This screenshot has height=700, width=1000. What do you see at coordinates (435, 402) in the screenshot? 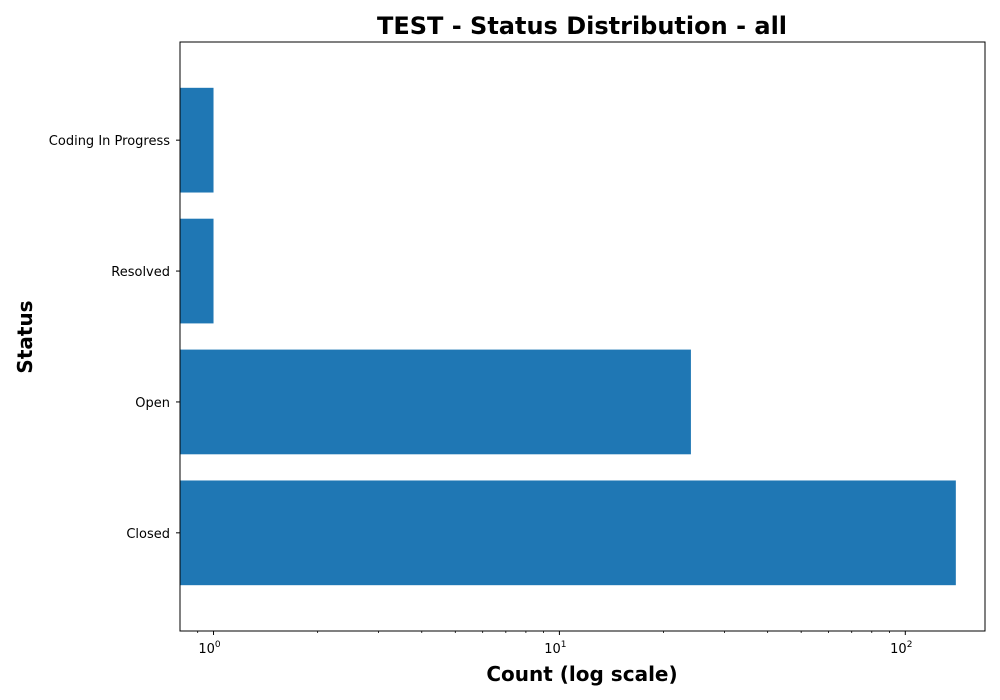
I see `bar-open` at bounding box center [435, 402].